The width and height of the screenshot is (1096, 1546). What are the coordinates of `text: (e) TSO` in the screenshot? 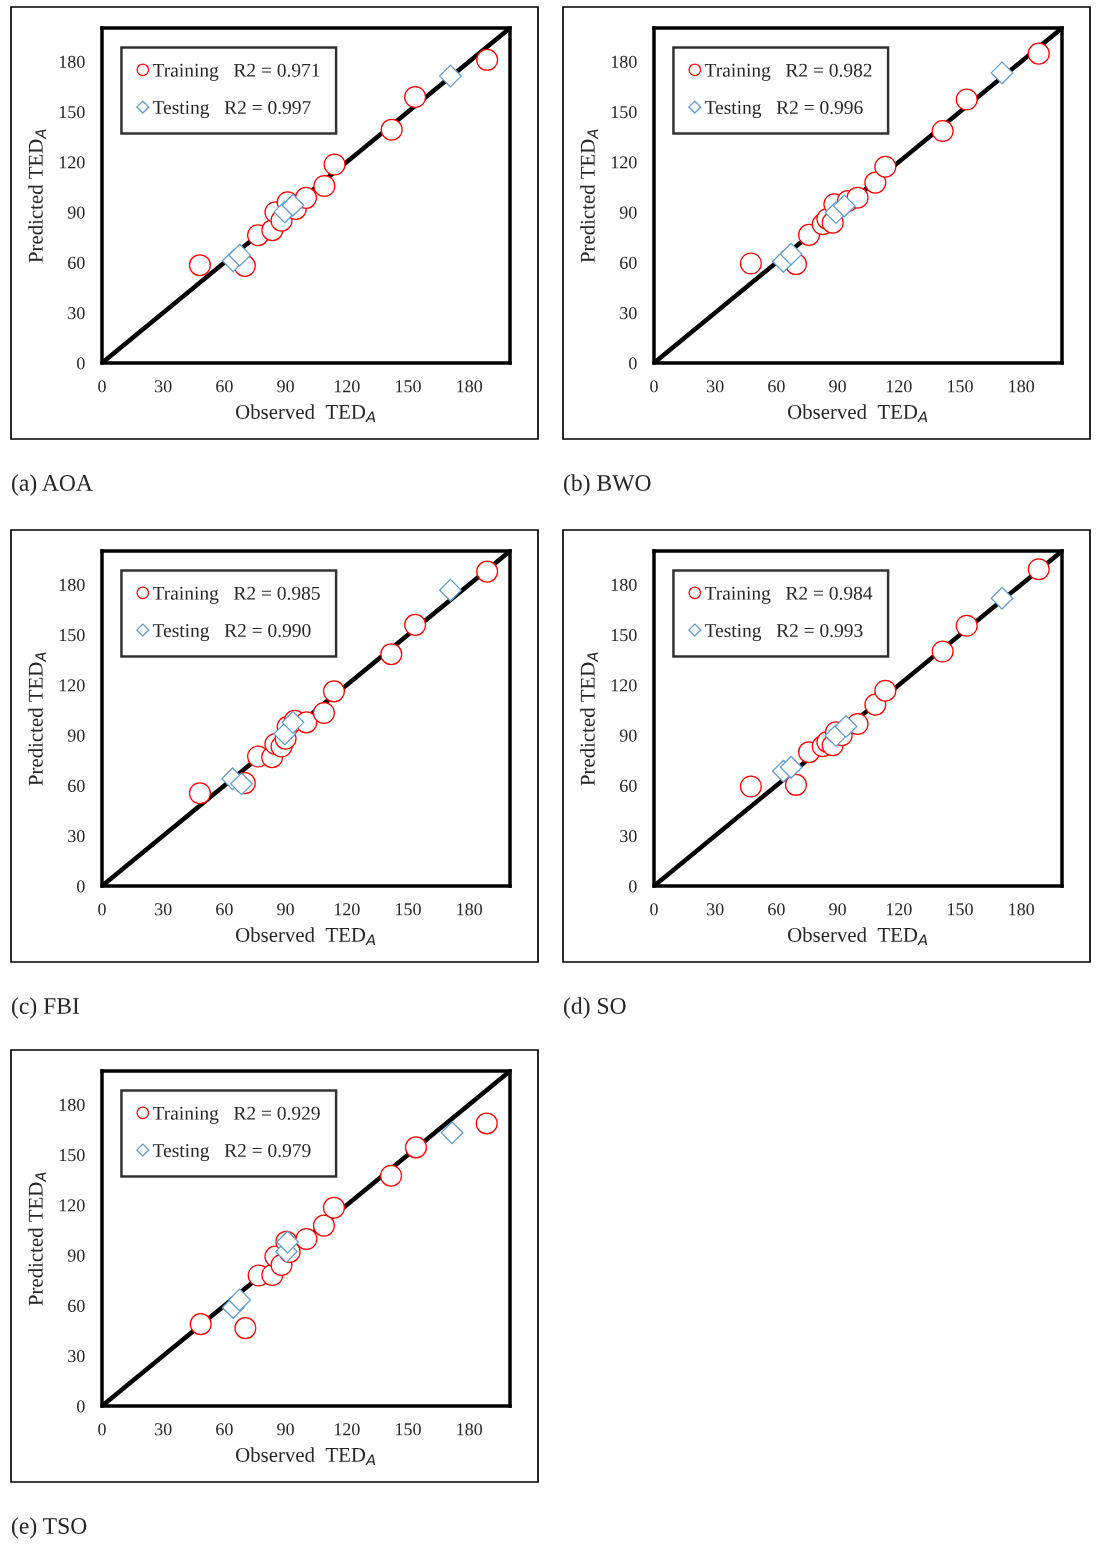 It's located at (49, 1528).